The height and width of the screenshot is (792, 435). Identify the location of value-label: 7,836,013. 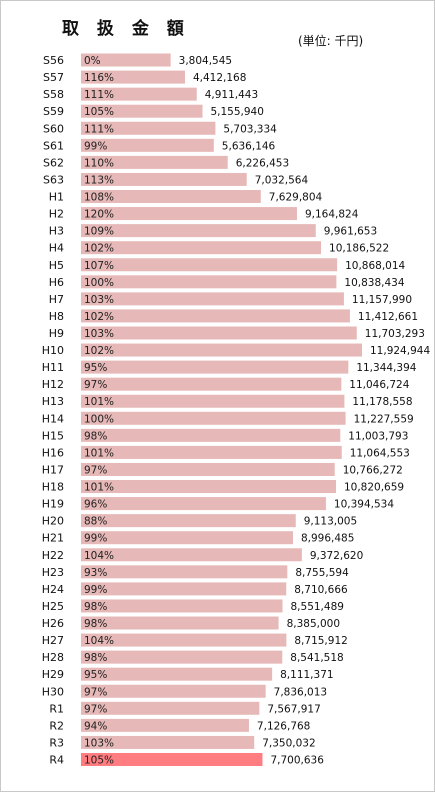
(300, 692).